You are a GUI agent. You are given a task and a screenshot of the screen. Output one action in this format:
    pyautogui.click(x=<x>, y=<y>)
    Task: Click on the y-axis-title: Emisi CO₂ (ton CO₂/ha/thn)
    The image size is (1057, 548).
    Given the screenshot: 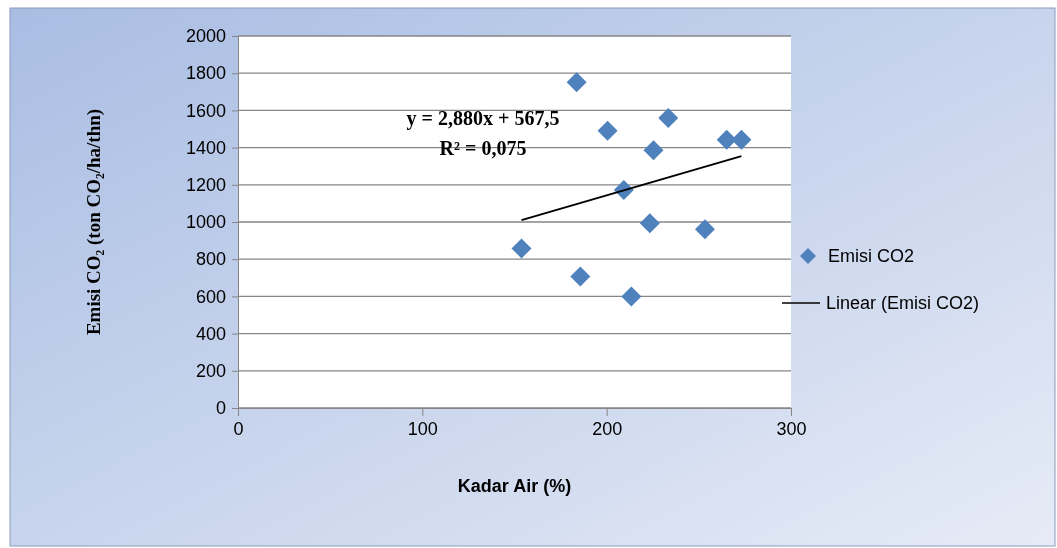 What is the action you would take?
    pyautogui.click(x=94, y=222)
    